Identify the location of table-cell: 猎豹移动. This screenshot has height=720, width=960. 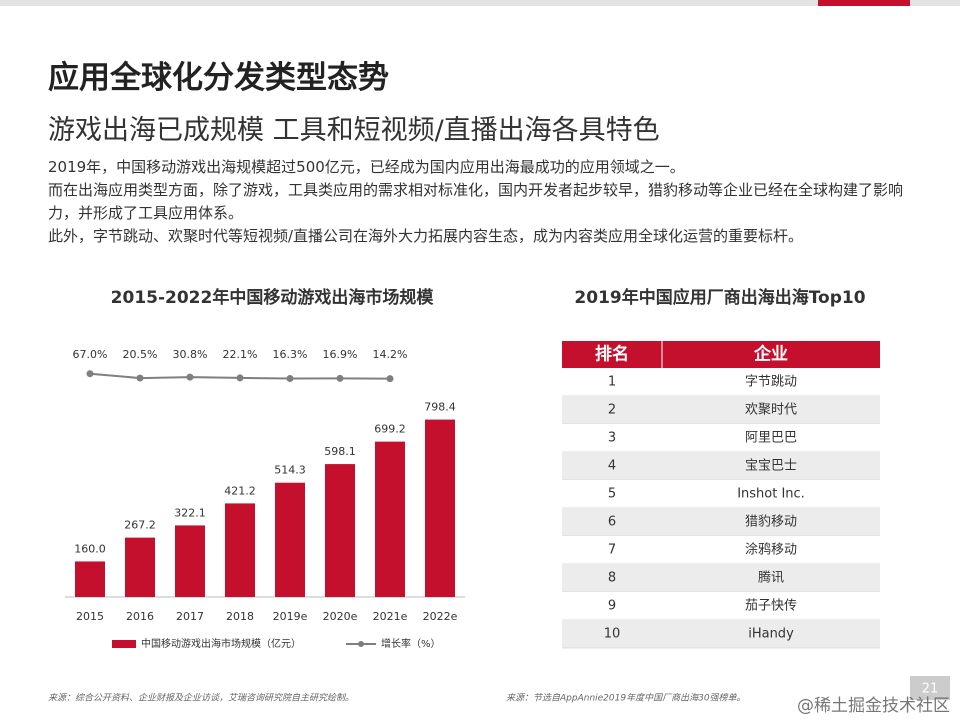
(771, 522).